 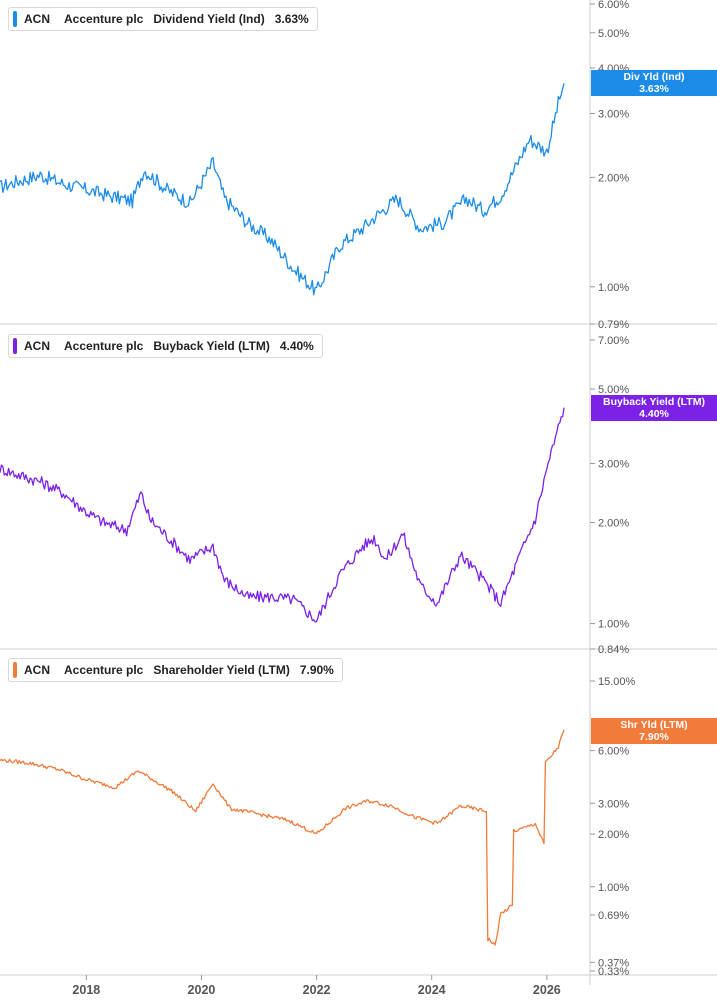 What do you see at coordinates (211, 346) in the screenshot?
I see `legend-metric: Buyback Yield (LTM)` at bounding box center [211, 346].